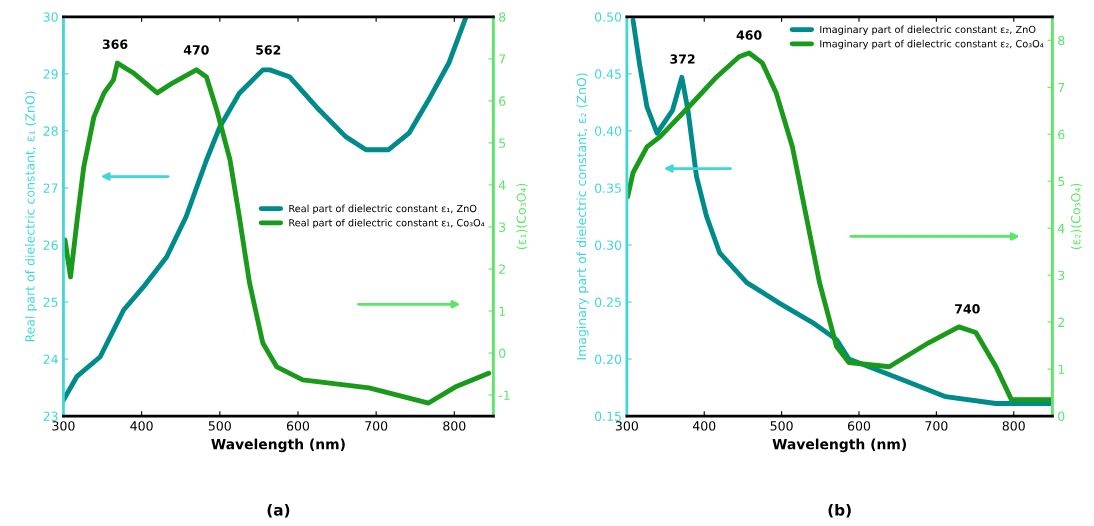  I want to click on y2-tick-label: -1, so click(504, 395).